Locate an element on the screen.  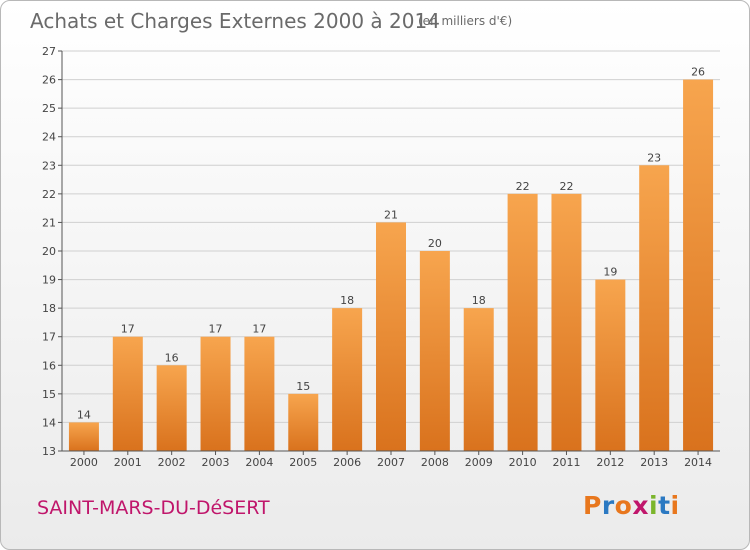
y-tick-label: 14 is located at coordinates (49, 422).